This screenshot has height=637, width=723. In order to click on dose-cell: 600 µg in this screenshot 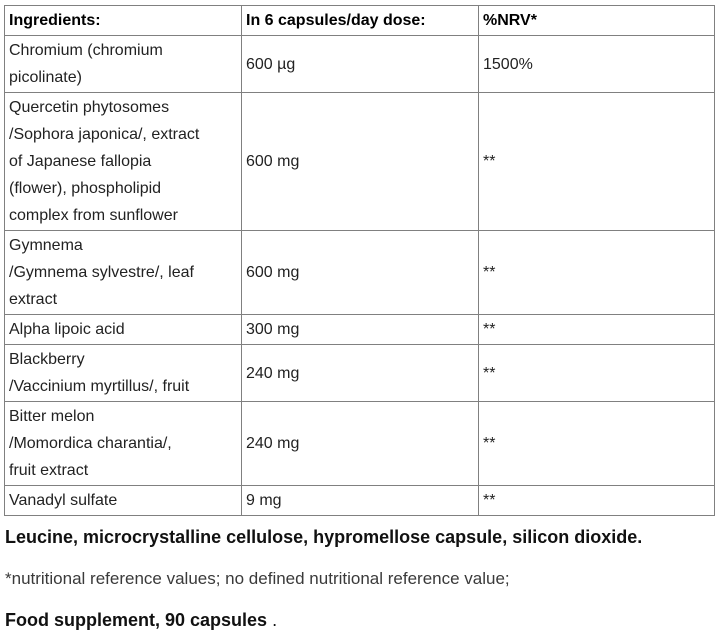, I will do `click(360, 64)`.